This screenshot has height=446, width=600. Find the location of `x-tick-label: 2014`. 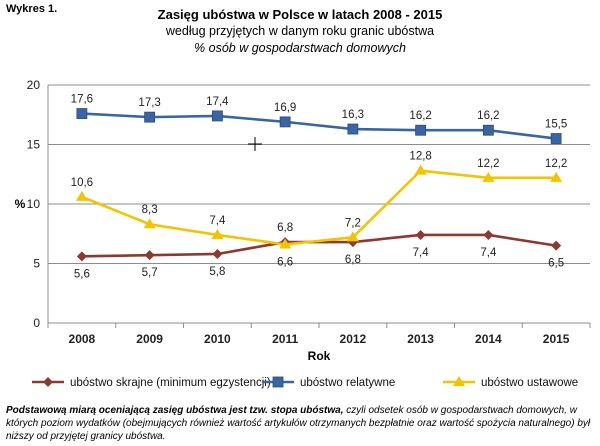

x-tick-label: 2014 is located at coordinates (488, 339).